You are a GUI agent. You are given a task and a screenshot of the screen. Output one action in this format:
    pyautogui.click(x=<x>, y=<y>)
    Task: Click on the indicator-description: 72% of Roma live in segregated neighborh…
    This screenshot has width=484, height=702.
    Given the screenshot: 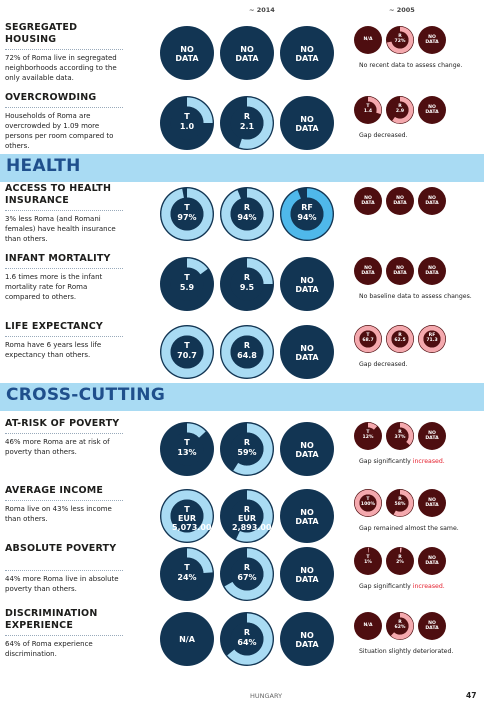 What is the action you would take?
    pyautogui.click(x=64, y=66)
    